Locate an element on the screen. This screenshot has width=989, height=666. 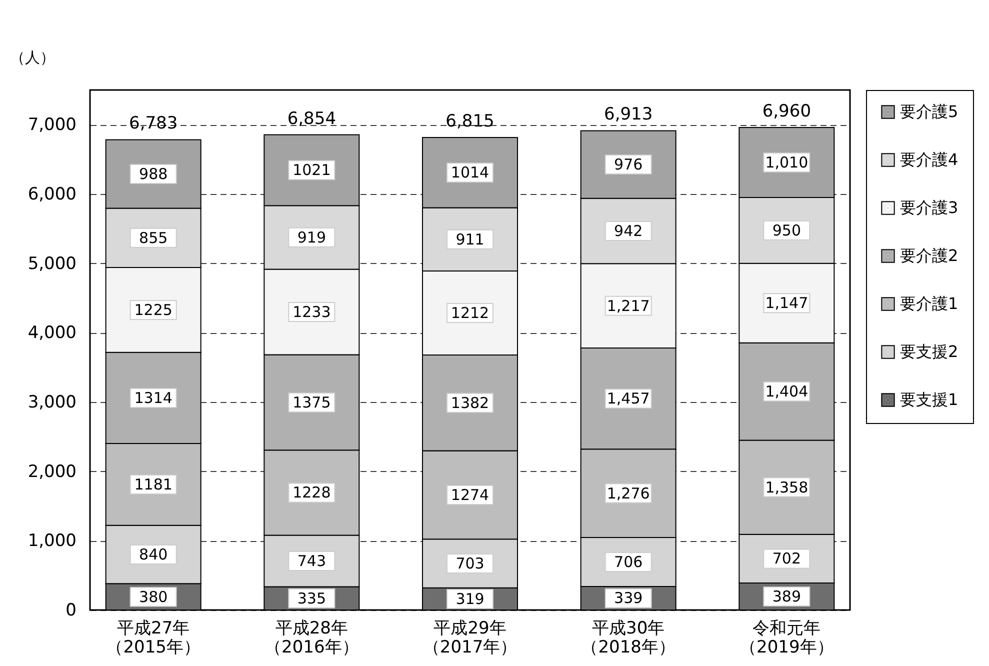
legend-label: 要支援1 is located at coordinates (929, 399).